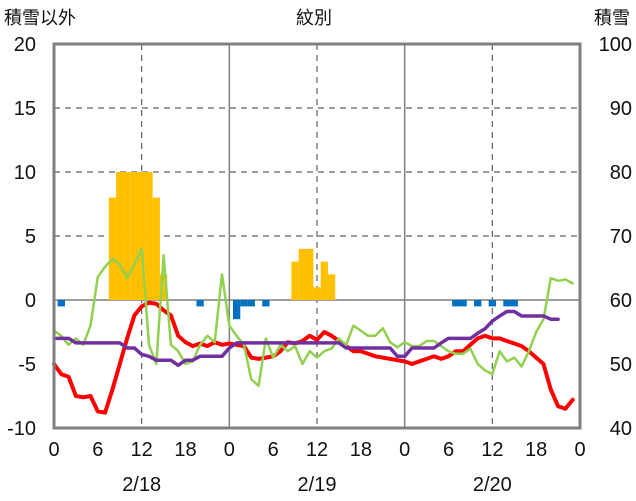  Describe the element at coordinates (25, 173) in the screenshot. I see `left-tick-label: 10` at that location.